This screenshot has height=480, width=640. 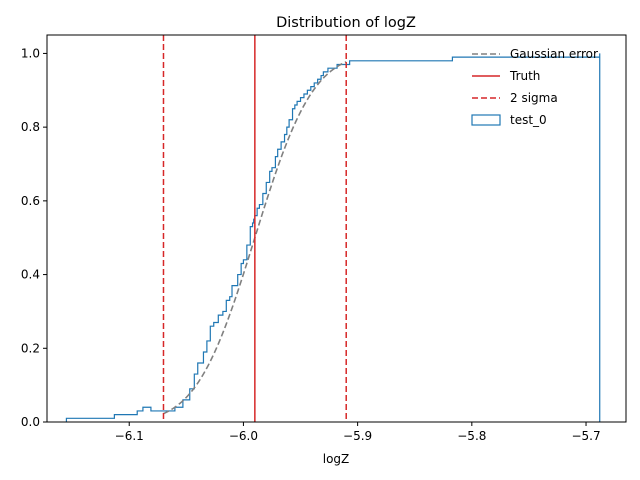 I want to click on legend-swatch-box, so click(x=486, y=120).